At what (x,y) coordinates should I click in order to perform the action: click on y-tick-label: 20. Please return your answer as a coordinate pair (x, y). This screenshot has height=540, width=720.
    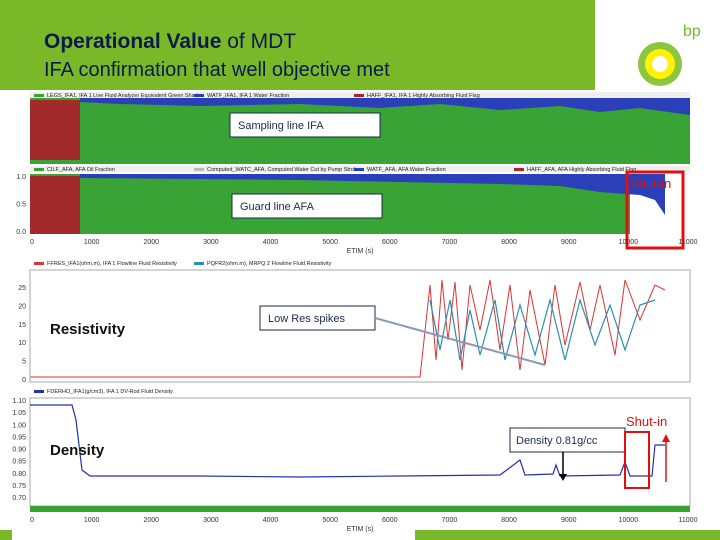
    Looking at the image, I should click on (22, 306).